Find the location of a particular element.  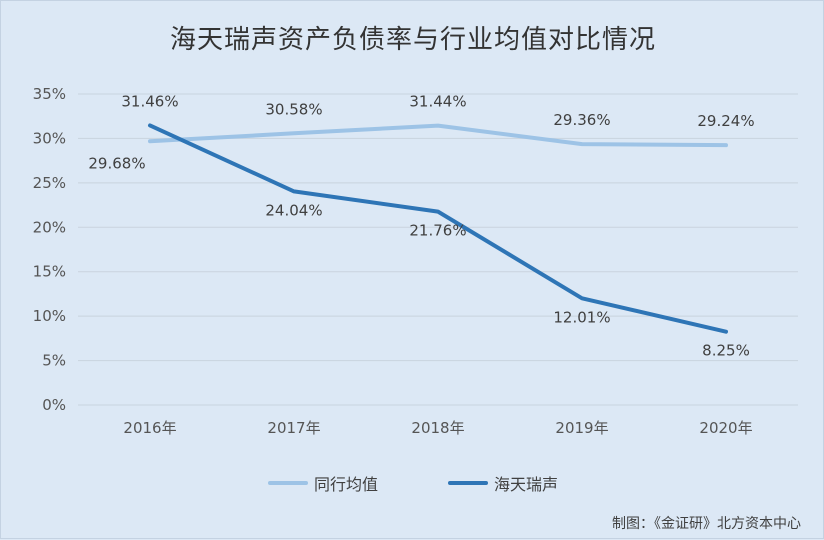

legend-swatch-company is located at coordinates (468, 483).